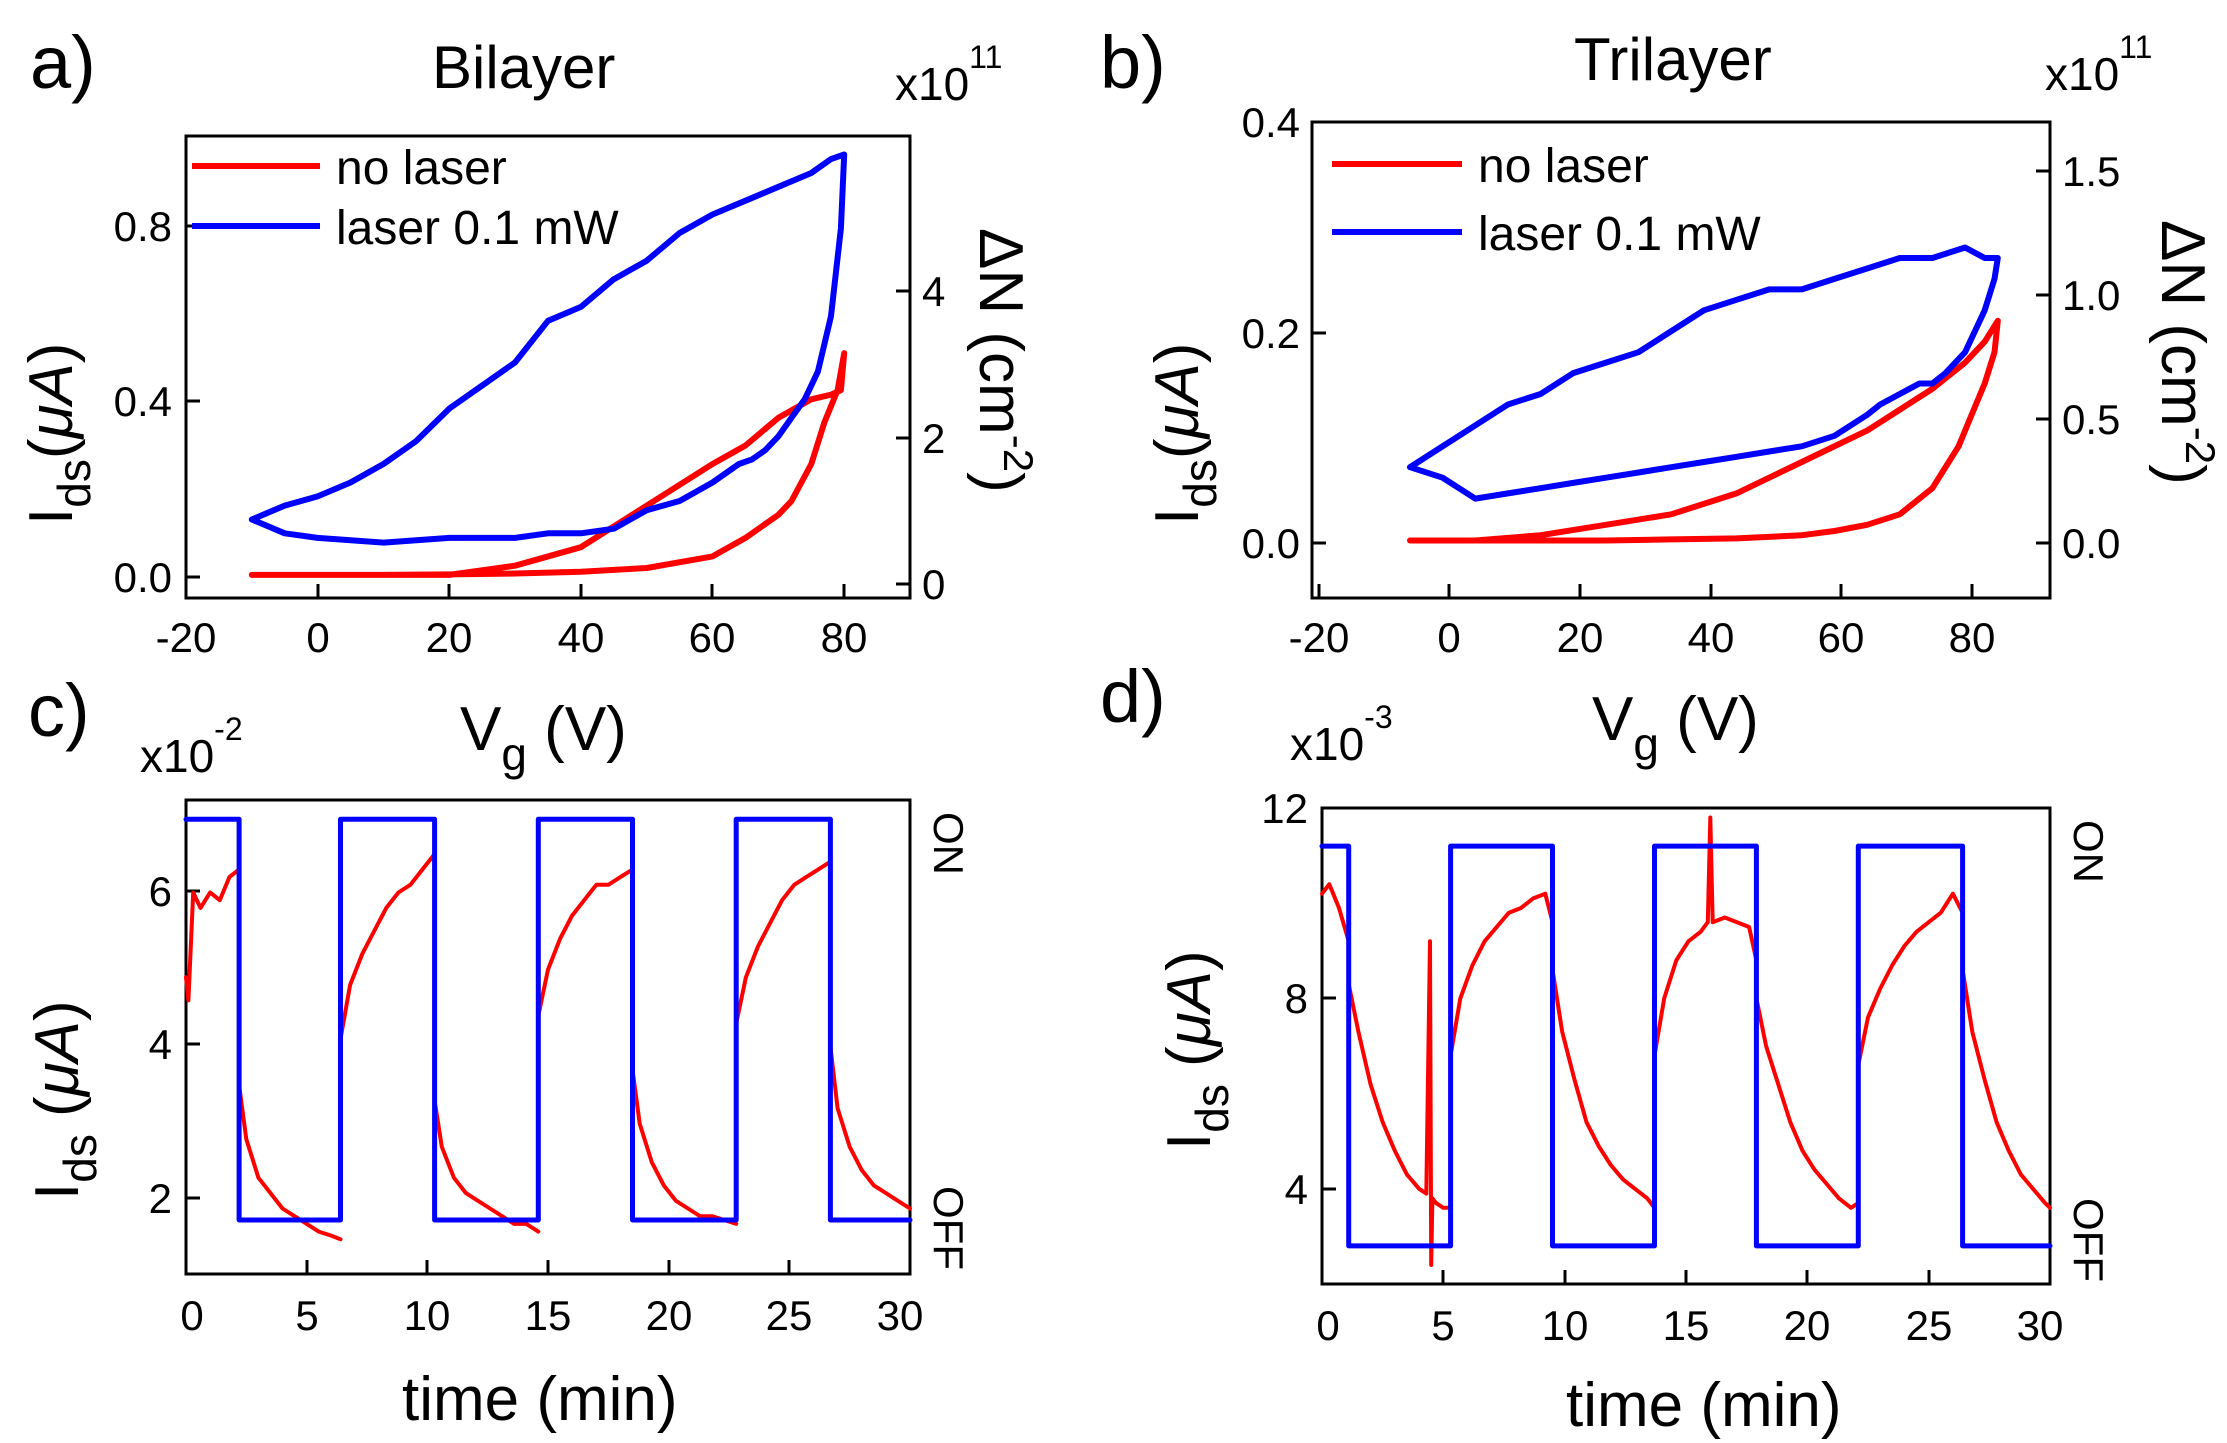 The image size is (2227, 1443). I want to click on panel-d-xtick-label: 0, so click(1327, 1325).